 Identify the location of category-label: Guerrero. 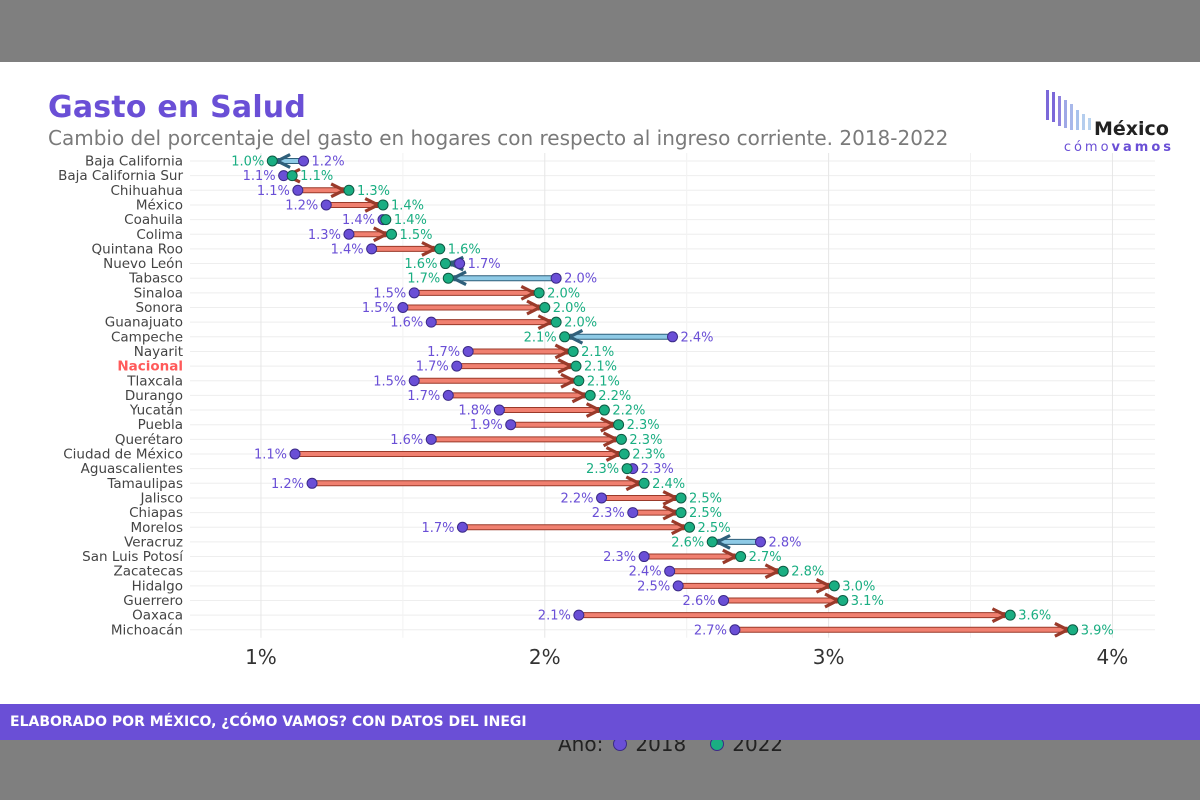
(153, 601).